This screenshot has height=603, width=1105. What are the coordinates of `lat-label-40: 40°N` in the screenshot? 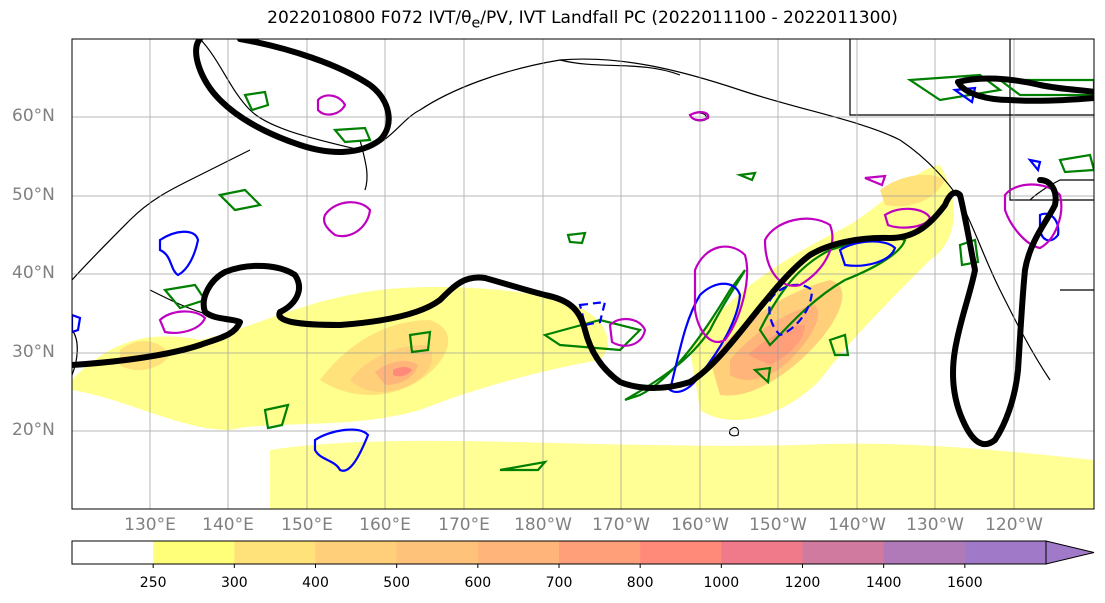 It's located at (33, 273).